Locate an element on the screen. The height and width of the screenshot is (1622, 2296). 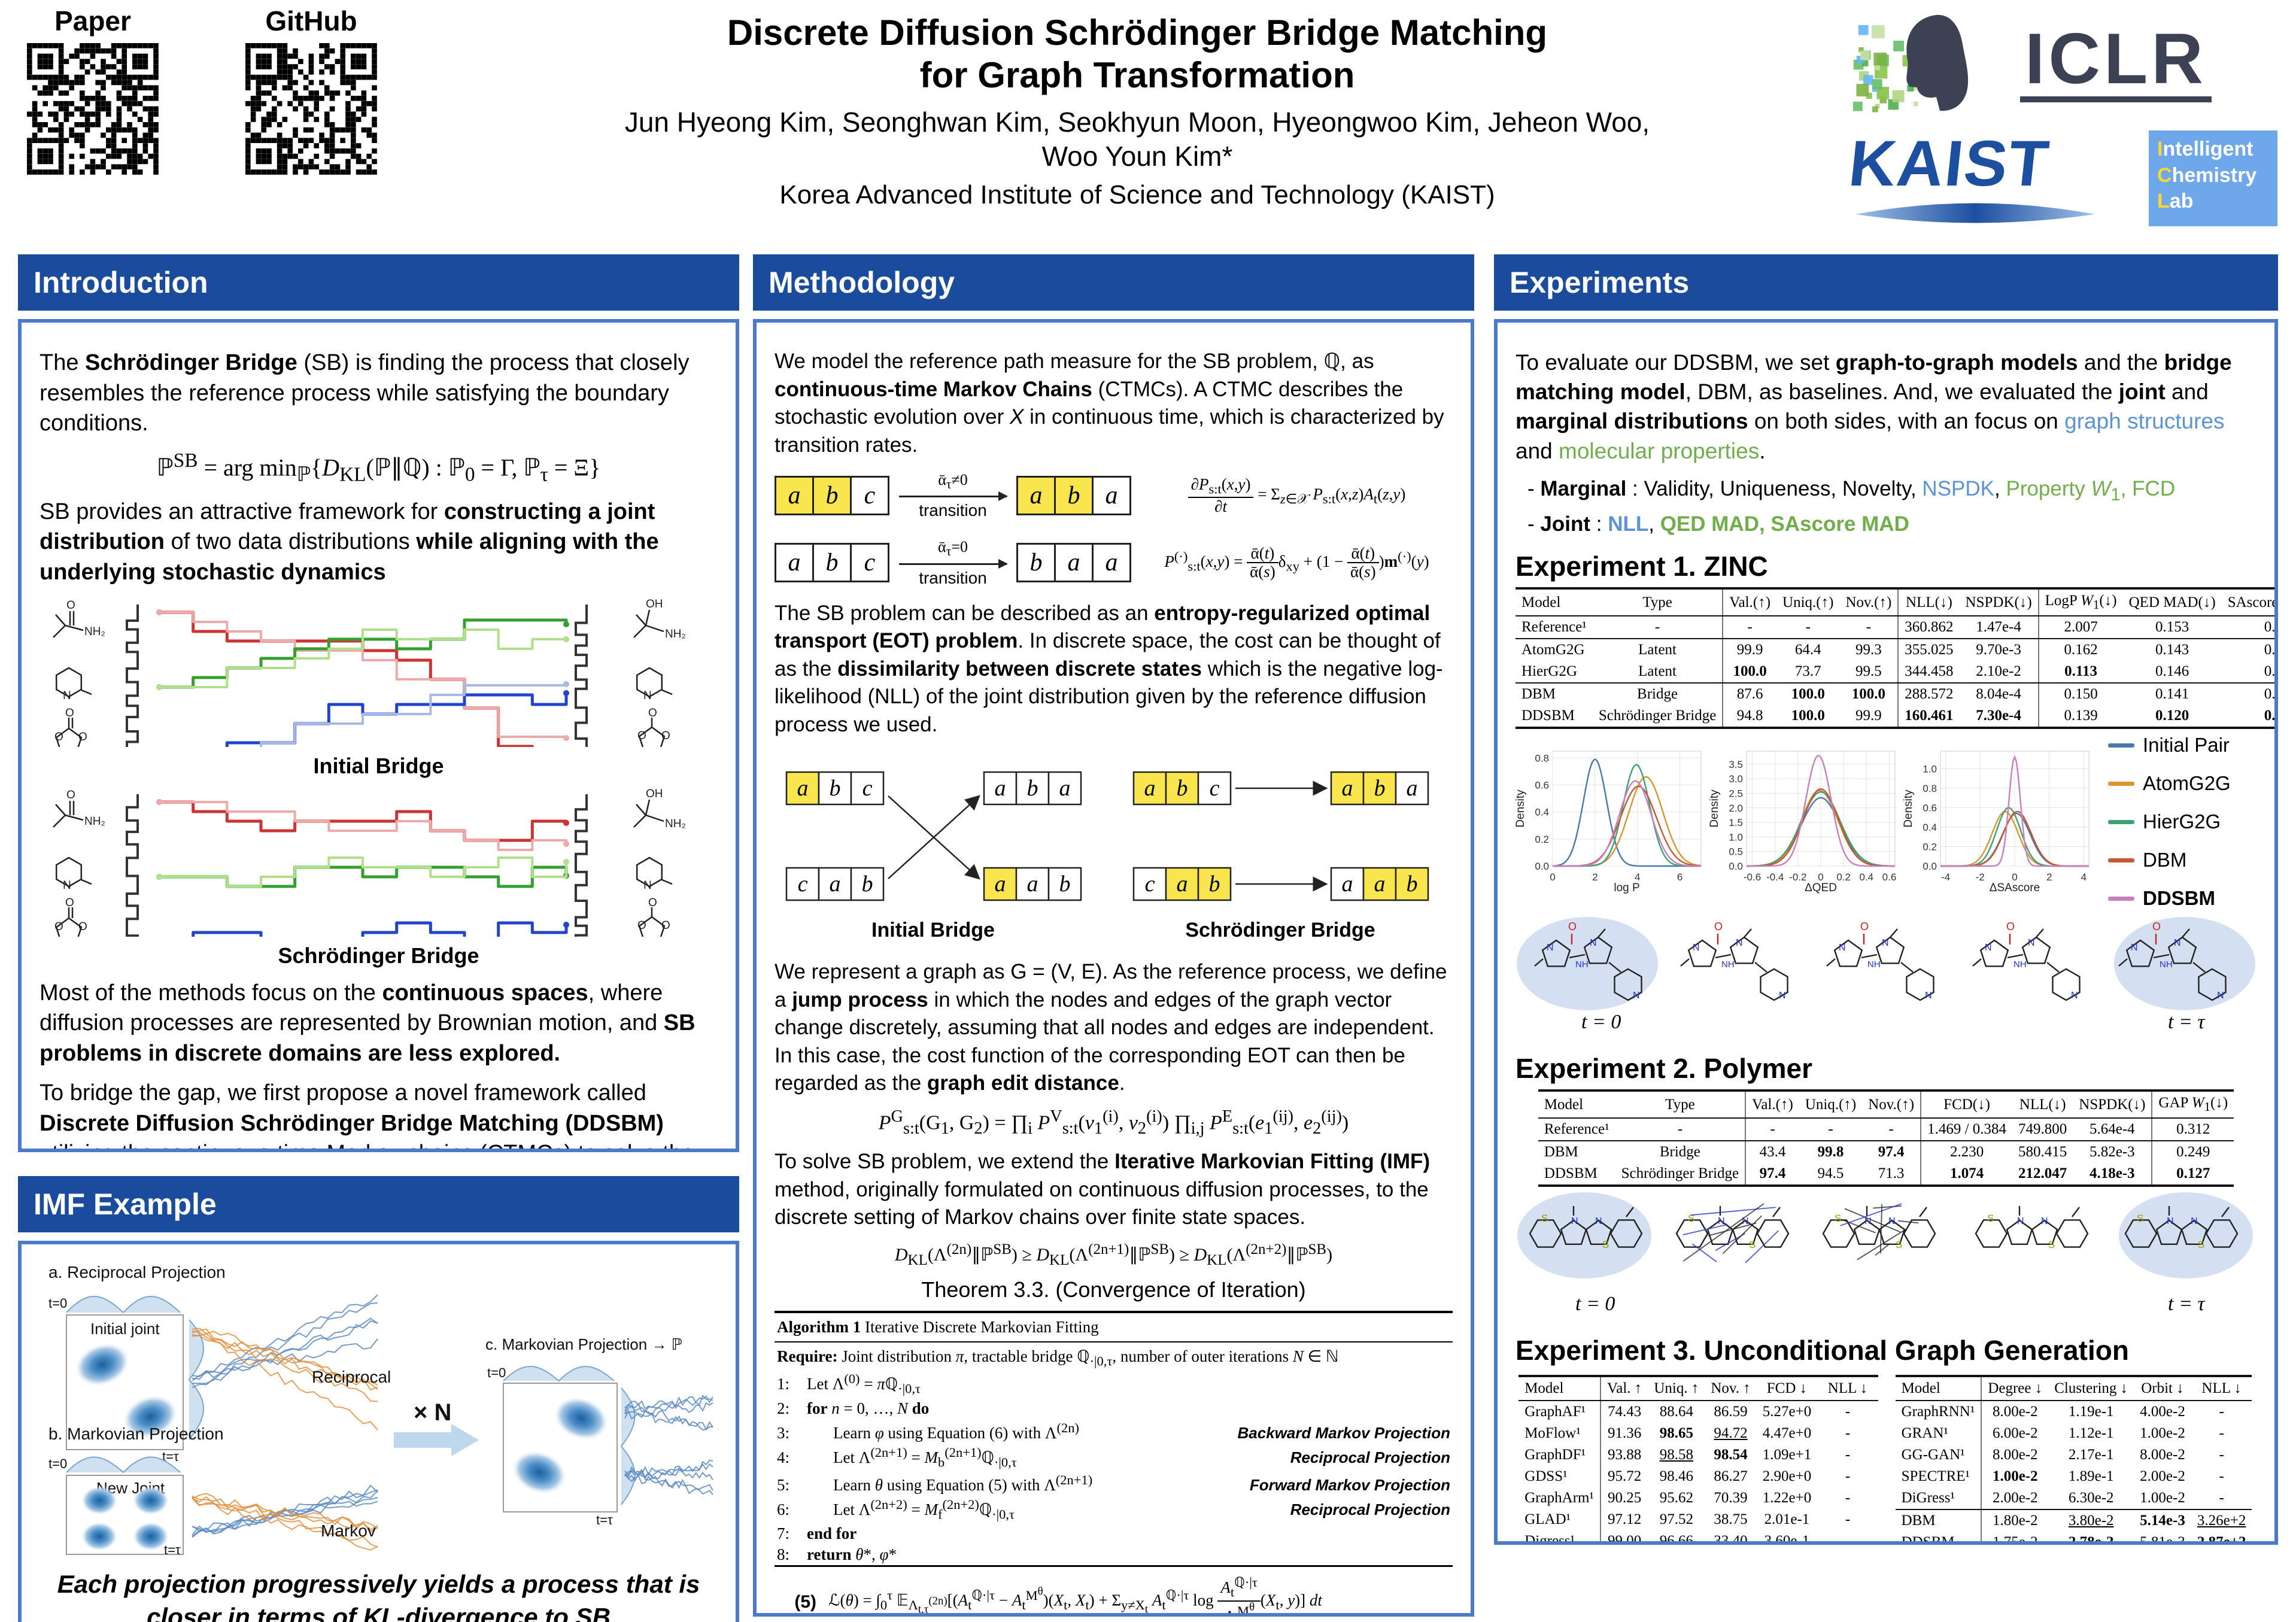
svg-text: Initial joint is located at coordinates (125, 1329).